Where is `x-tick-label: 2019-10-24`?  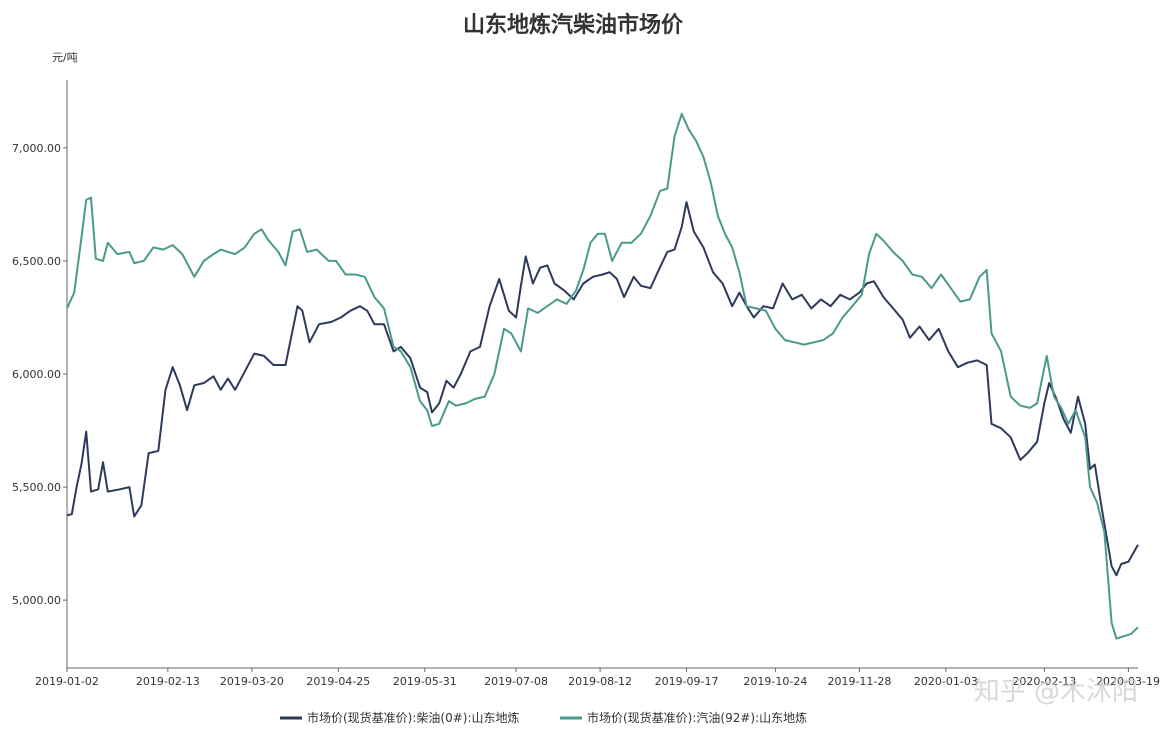
x-tick-label: 2019-10-24 is located at coordinates (775, 681).